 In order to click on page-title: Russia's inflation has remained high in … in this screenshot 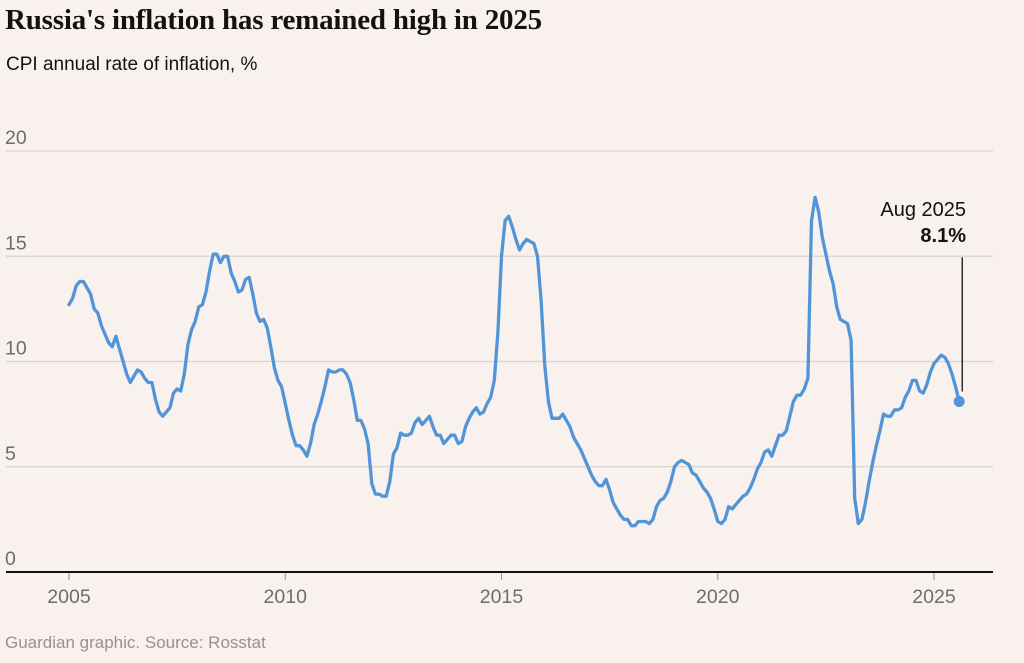, I will do `click(273, 20)`.